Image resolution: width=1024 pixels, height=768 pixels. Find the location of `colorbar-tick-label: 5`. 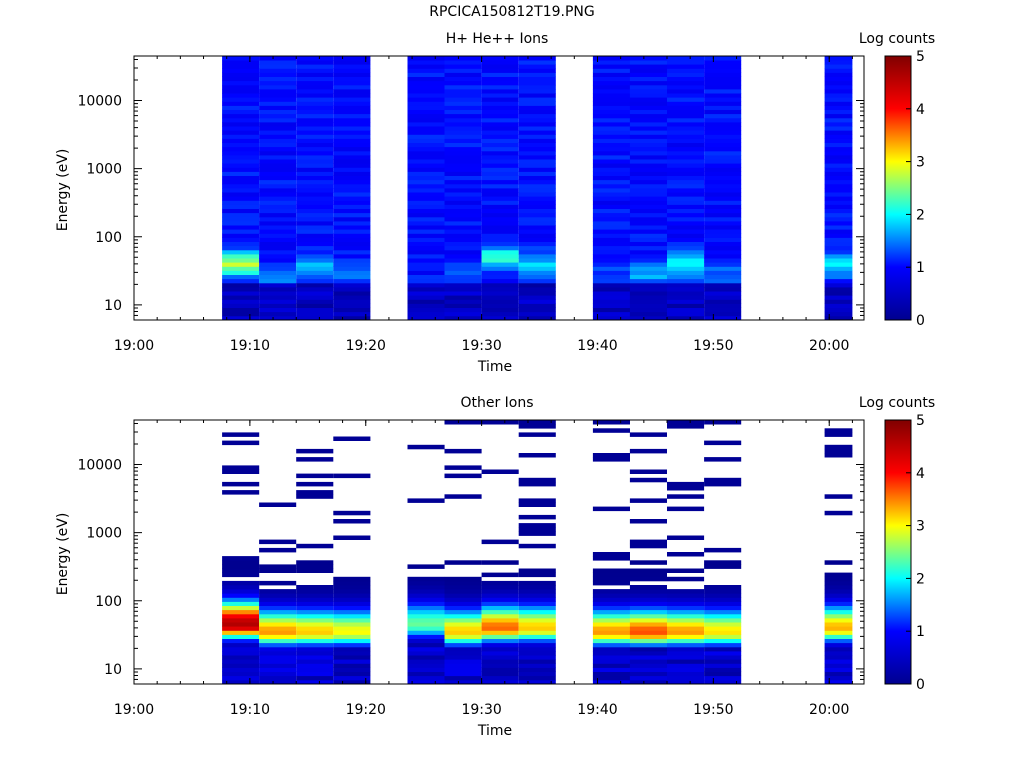

colorbar-tick-label: 5 is located at coordinates (920, 57).